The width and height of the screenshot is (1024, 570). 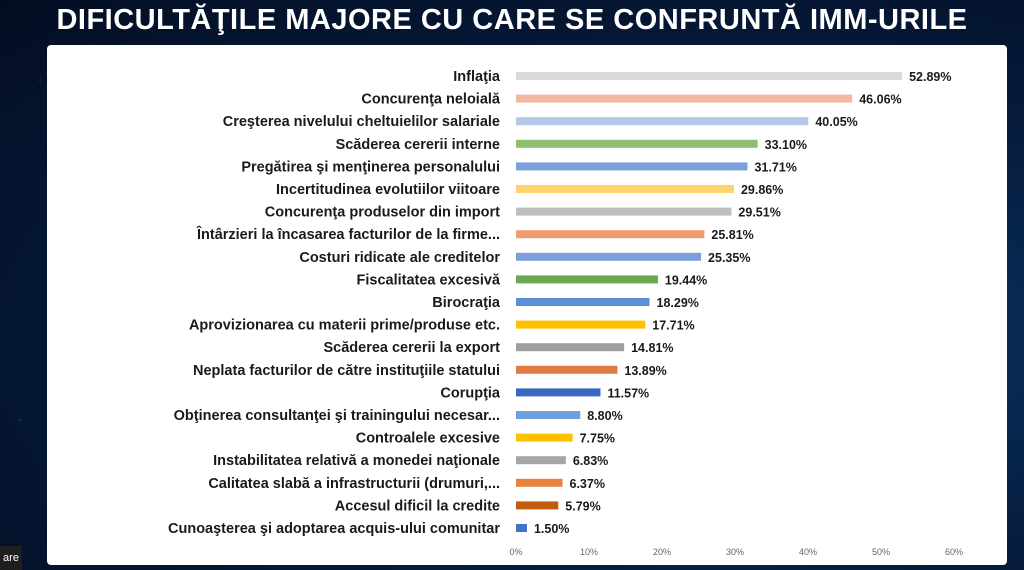 I want to click on category-label: Concurenţa produselor din import, so click(x=382, y=213).